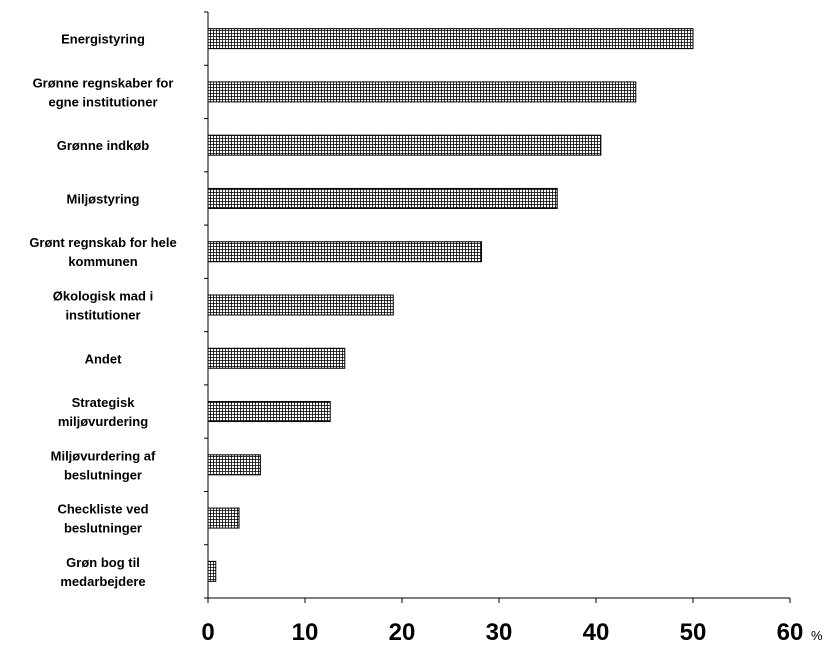 This screenshot has height=647, width=827. What do you see at coordinates (104, 402) in the screenshot?
I see `category-label-line: Strategisk` at bounding box center [104, 402].